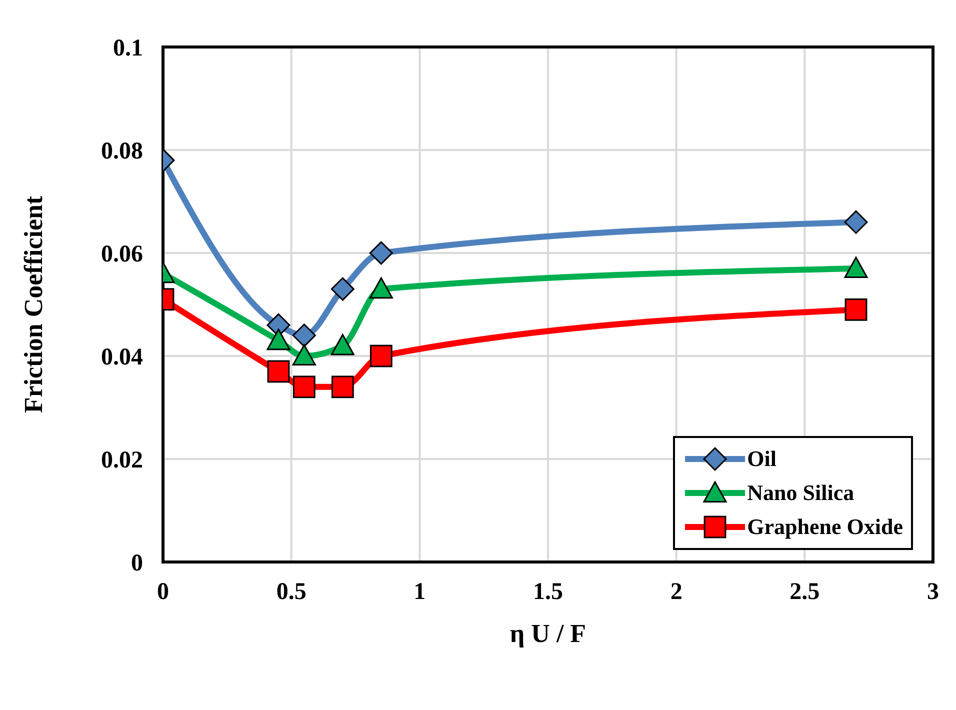 The width and height of the screenshot is (956, 710). Describe the element at coordinates (163, 592) in the screenshot. I see `x-tick-label: 0` at that location.